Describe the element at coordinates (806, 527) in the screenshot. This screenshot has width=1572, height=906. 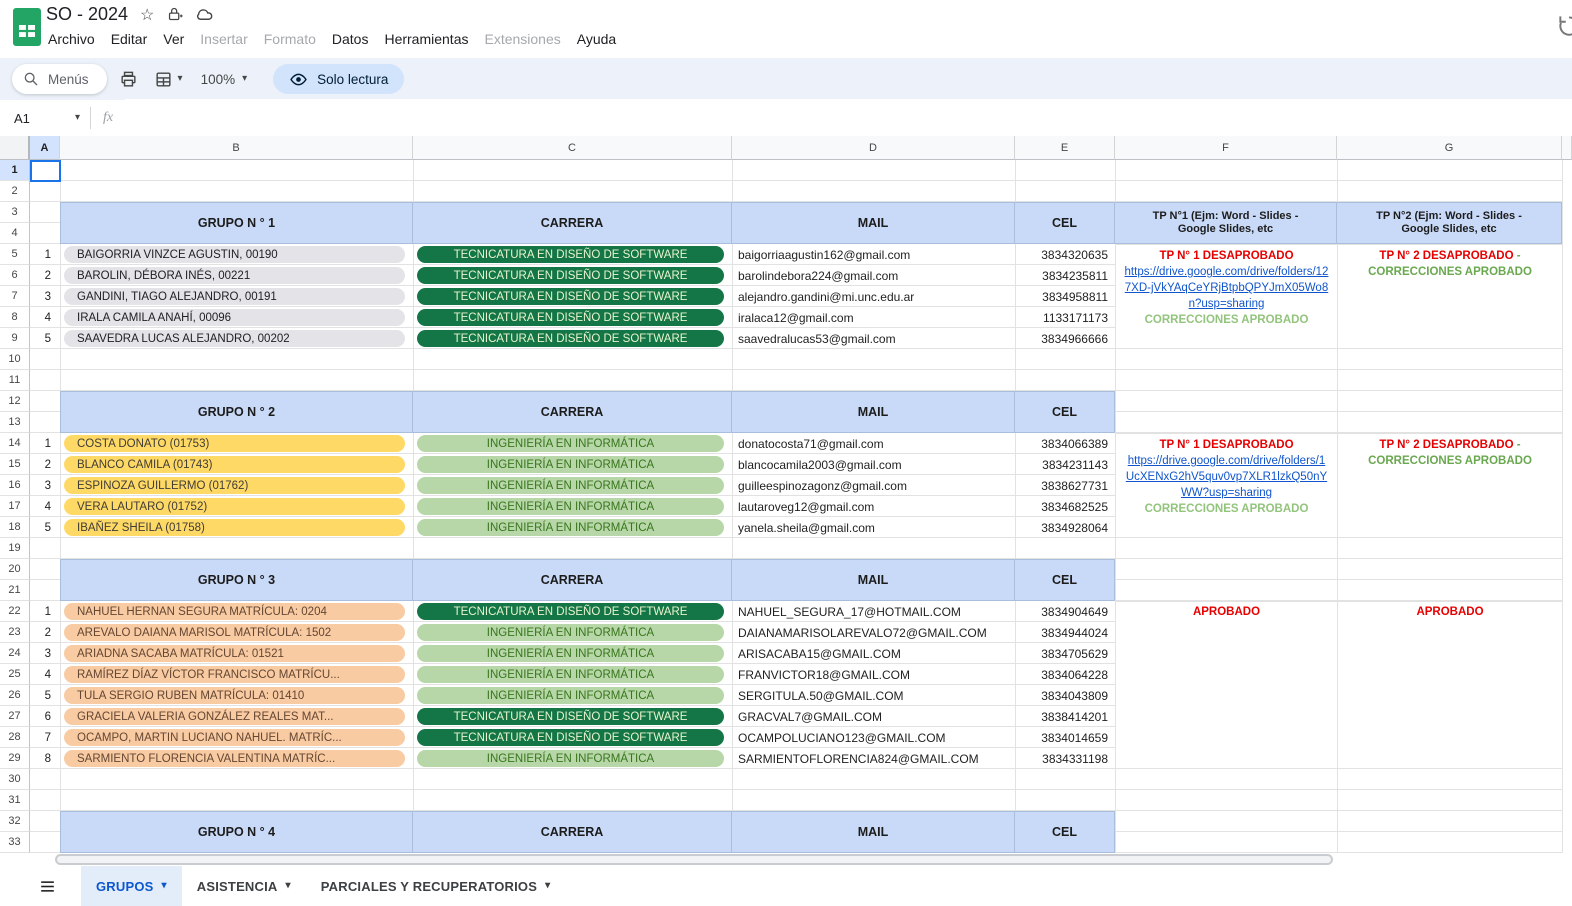
I see `mail-cell: yanela.sheila@gmail.com` at that location.